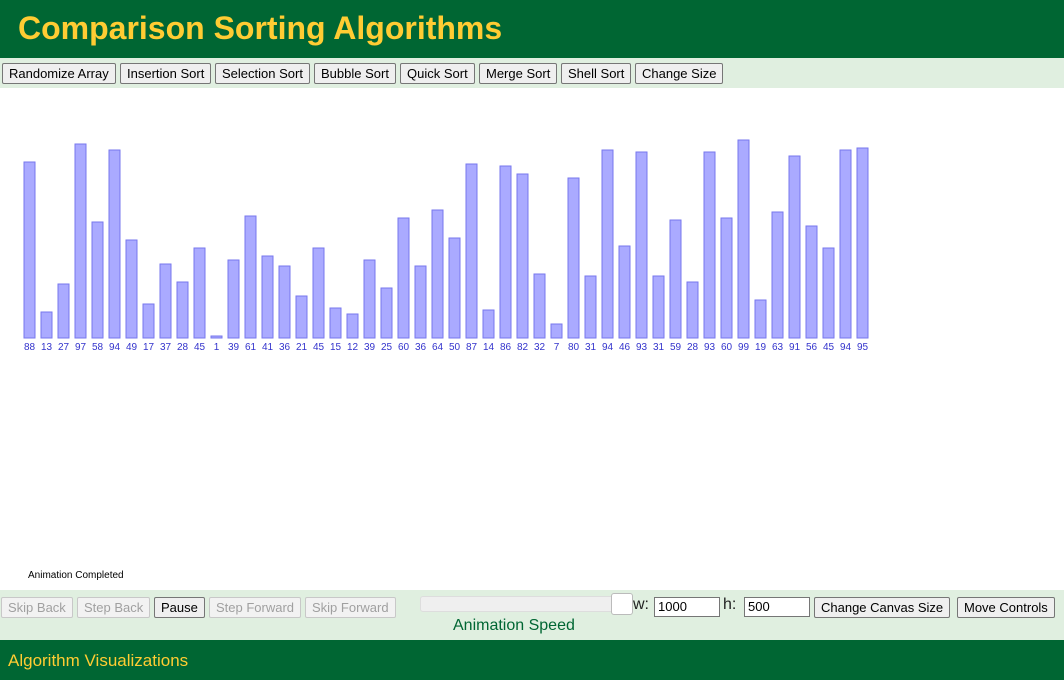 The image size is (1064, 680). Describe the element at coordinates (355, 73) in the screenshot. I see `toolbar-button: Bubble Sort` at that location.